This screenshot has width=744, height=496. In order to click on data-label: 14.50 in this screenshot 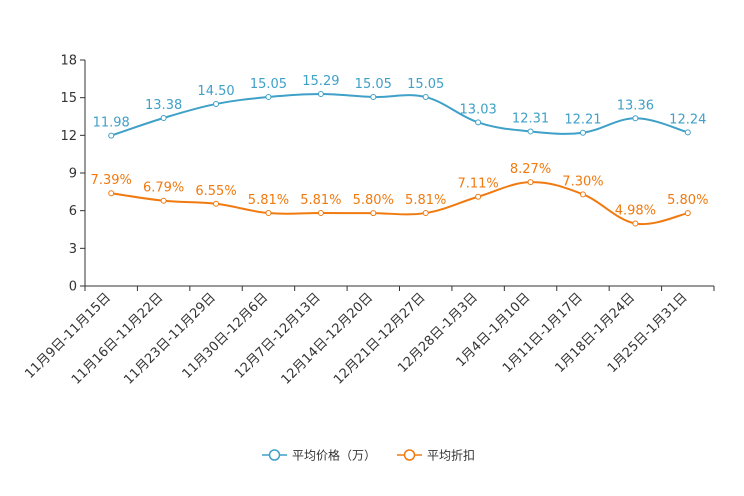, I will do `click(215, 91)`.